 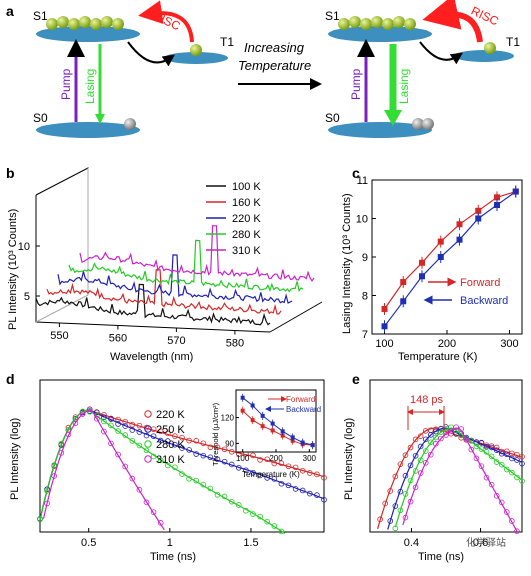 I want to click on panel-d-xlabel: Time (ns), so click(x=173, y=557).